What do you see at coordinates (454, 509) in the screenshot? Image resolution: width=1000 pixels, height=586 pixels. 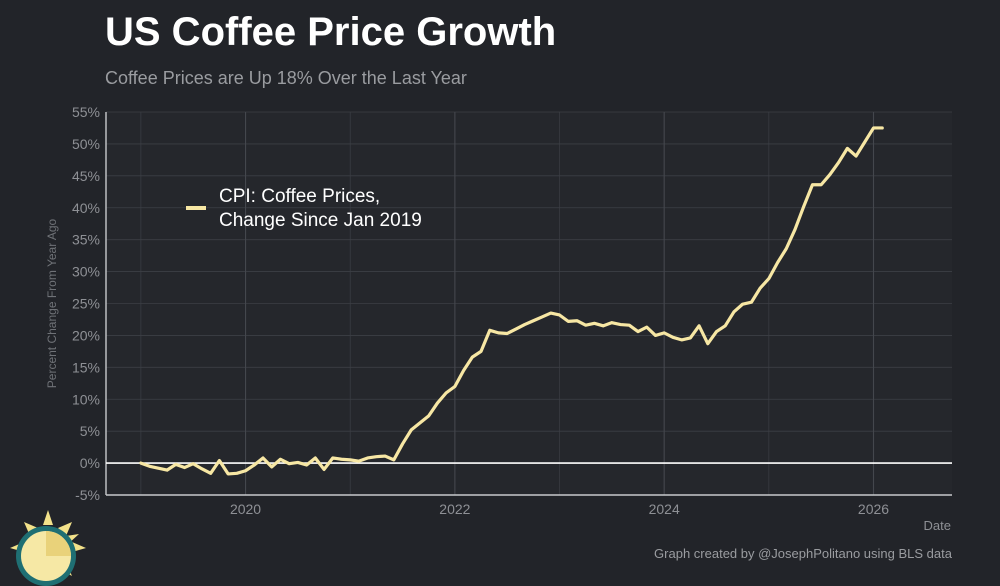 I see `x-tick-label: 2022` at bounding box center [454, 509].